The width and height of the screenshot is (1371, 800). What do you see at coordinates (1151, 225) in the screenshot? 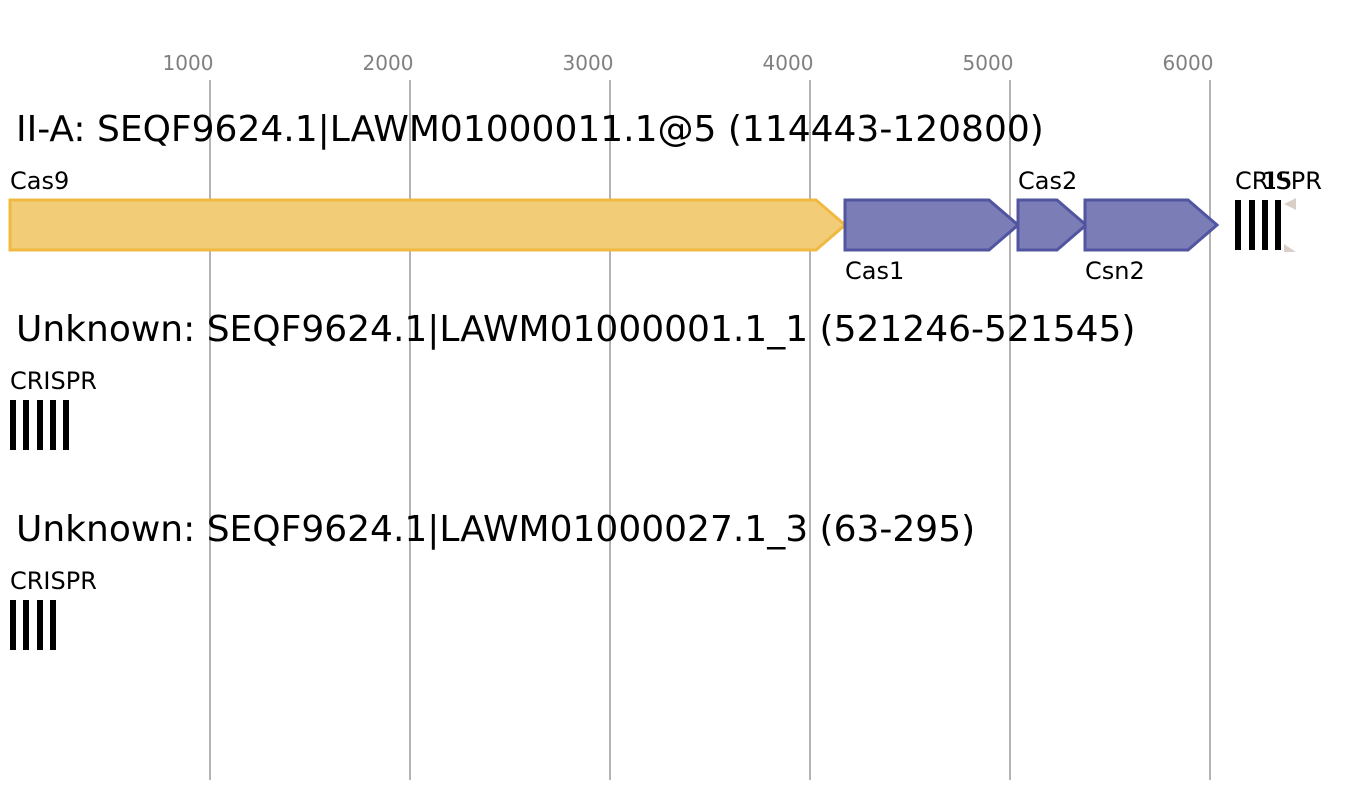
I see `csn2-gene-arrow` at bounding box center [1151, 225].